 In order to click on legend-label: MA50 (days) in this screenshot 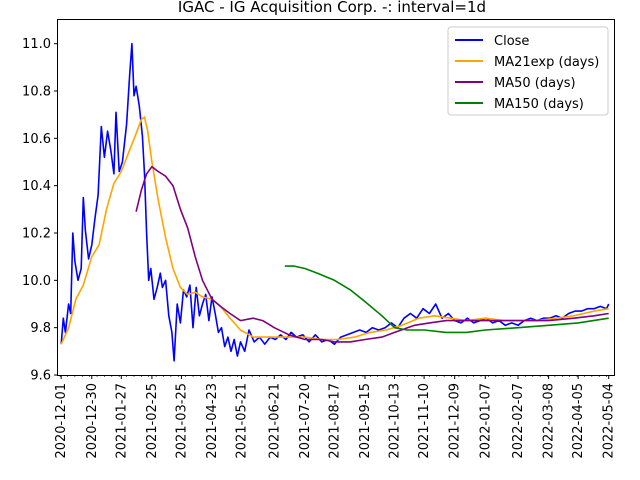, I will do `click(535, 83)`.